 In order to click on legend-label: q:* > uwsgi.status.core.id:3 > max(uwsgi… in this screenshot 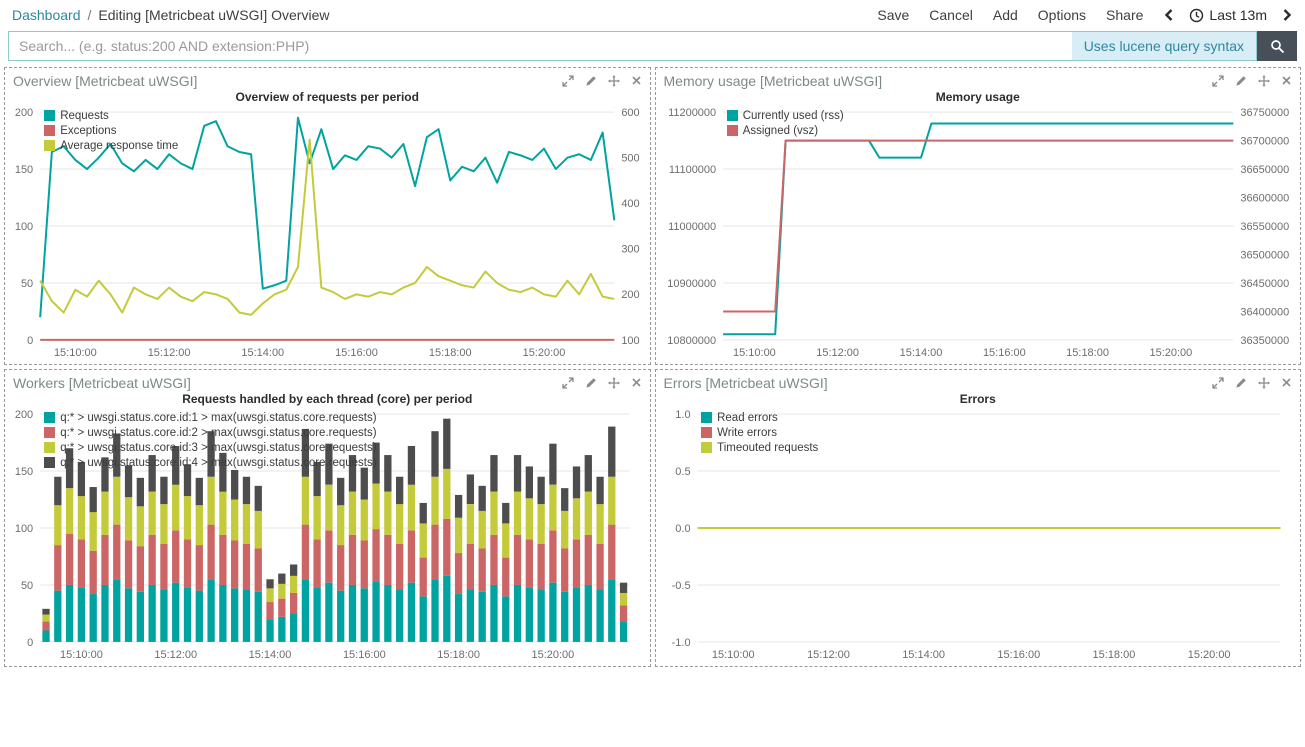, I will do `click(218, 447)`.